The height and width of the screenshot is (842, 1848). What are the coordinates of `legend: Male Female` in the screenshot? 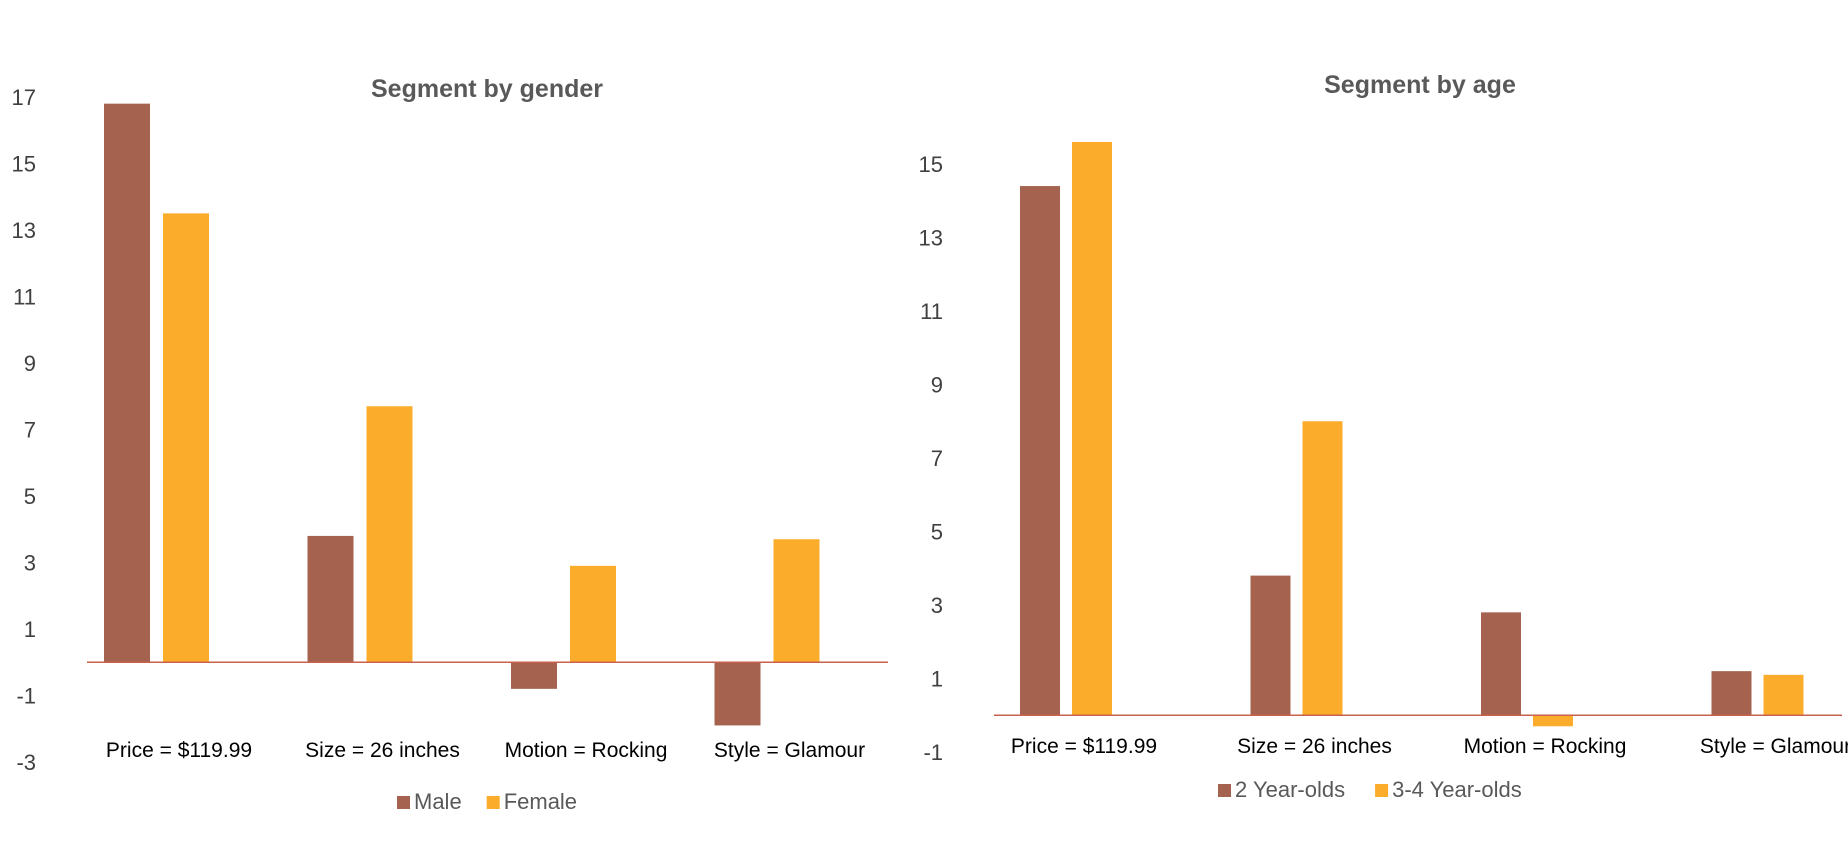 It's located at (487, 801).